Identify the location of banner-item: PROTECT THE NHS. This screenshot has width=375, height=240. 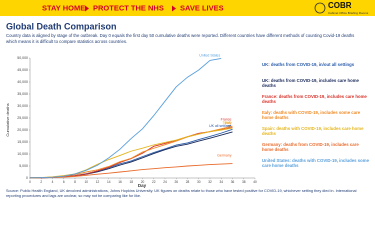
(128, 7).